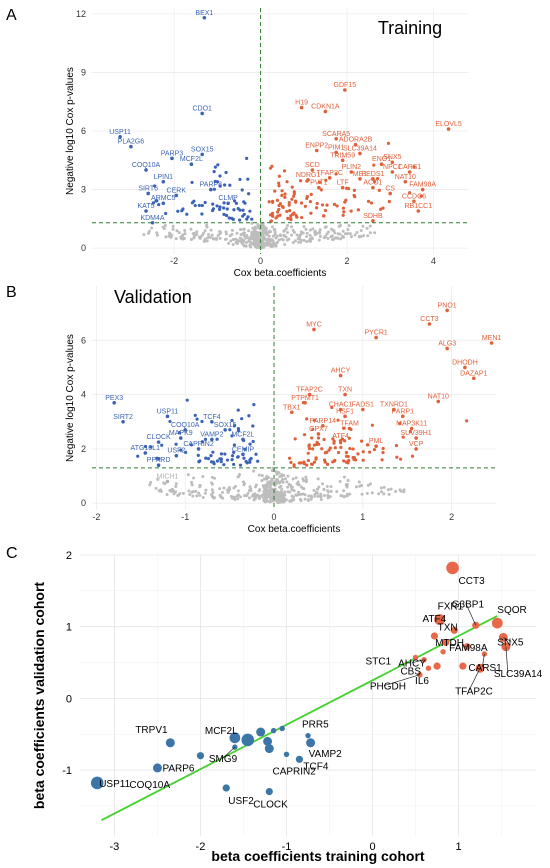 The height and width of the screenshot is (868, 550). What do you see at coordinates (376, 446) in the screenshot?
I see `data-point-pml` at bounding box center [376, 446].